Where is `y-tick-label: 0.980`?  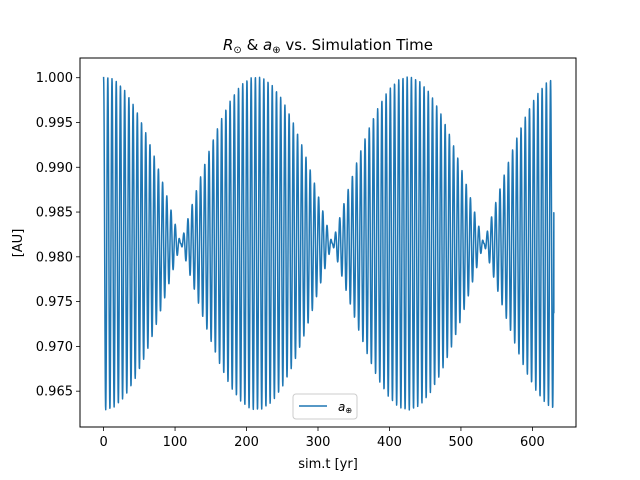
y-tick-label: 0.980 is located at coordinates (54, 257).